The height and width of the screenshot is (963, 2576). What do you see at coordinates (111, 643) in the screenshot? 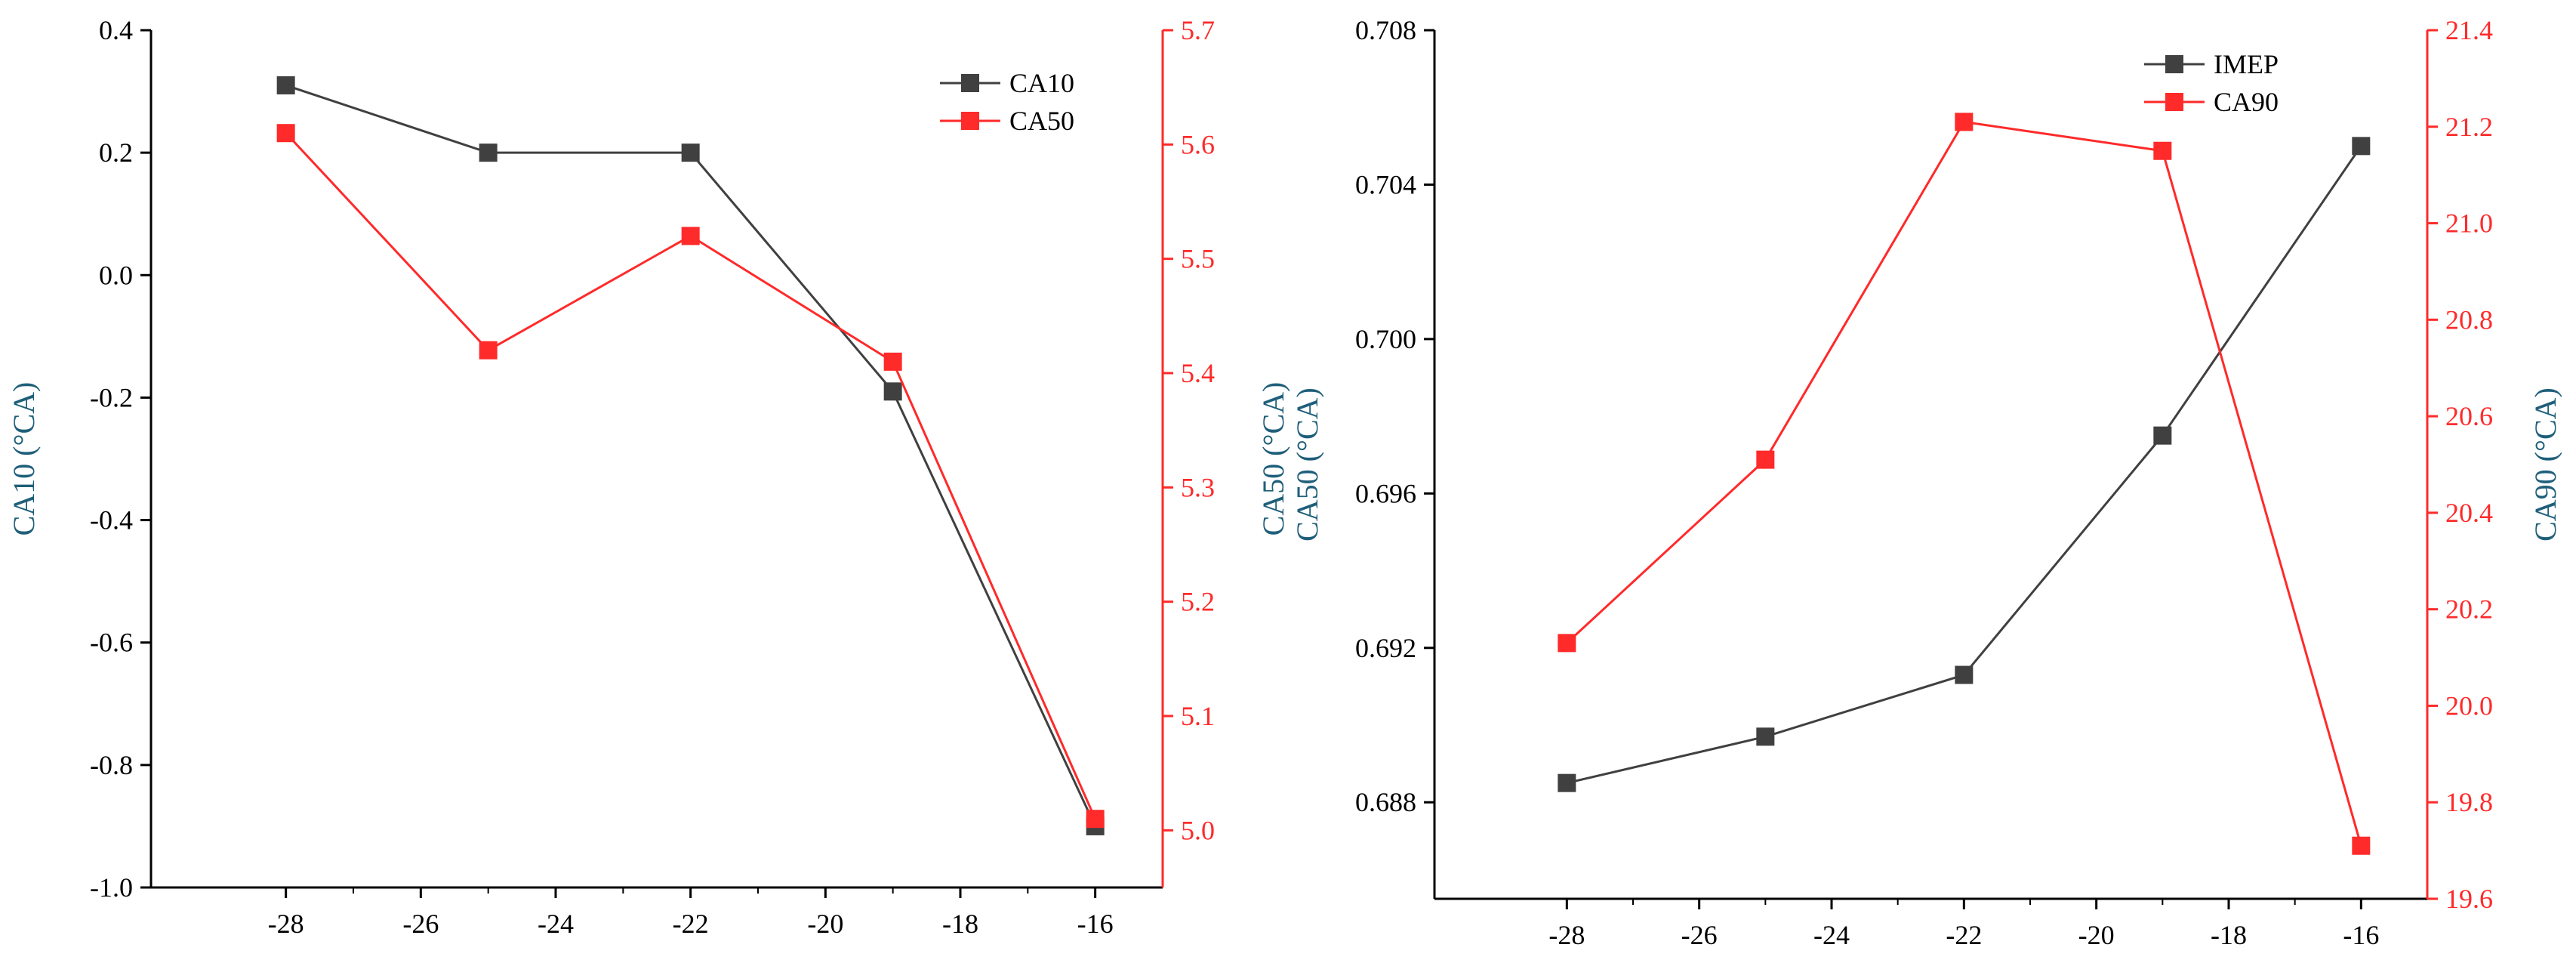
I see `y-tick-label: -0.6` at bounding box center [111, 643].